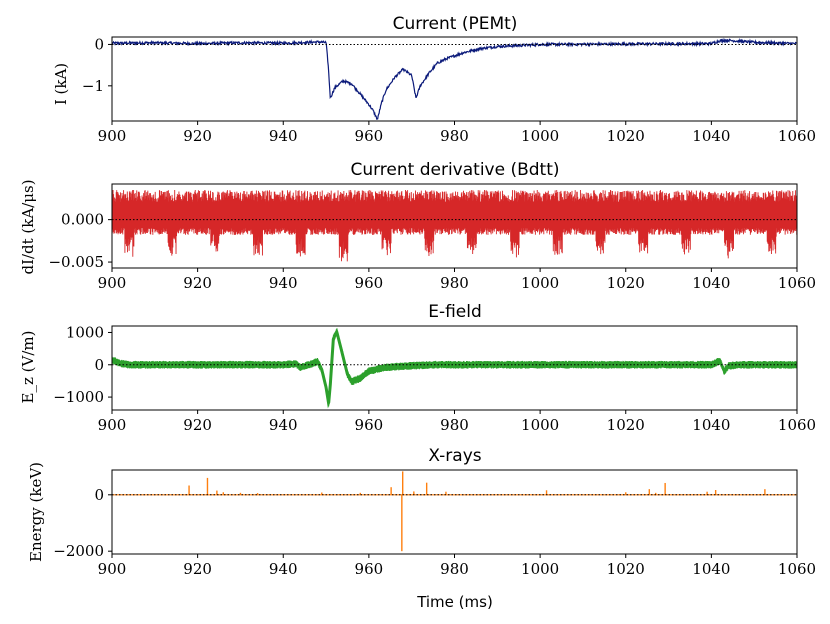  Describe the element at coordinates (36, 512) in the screenshot. I see `xrays-ylabel: Energy (keV)` at that location.